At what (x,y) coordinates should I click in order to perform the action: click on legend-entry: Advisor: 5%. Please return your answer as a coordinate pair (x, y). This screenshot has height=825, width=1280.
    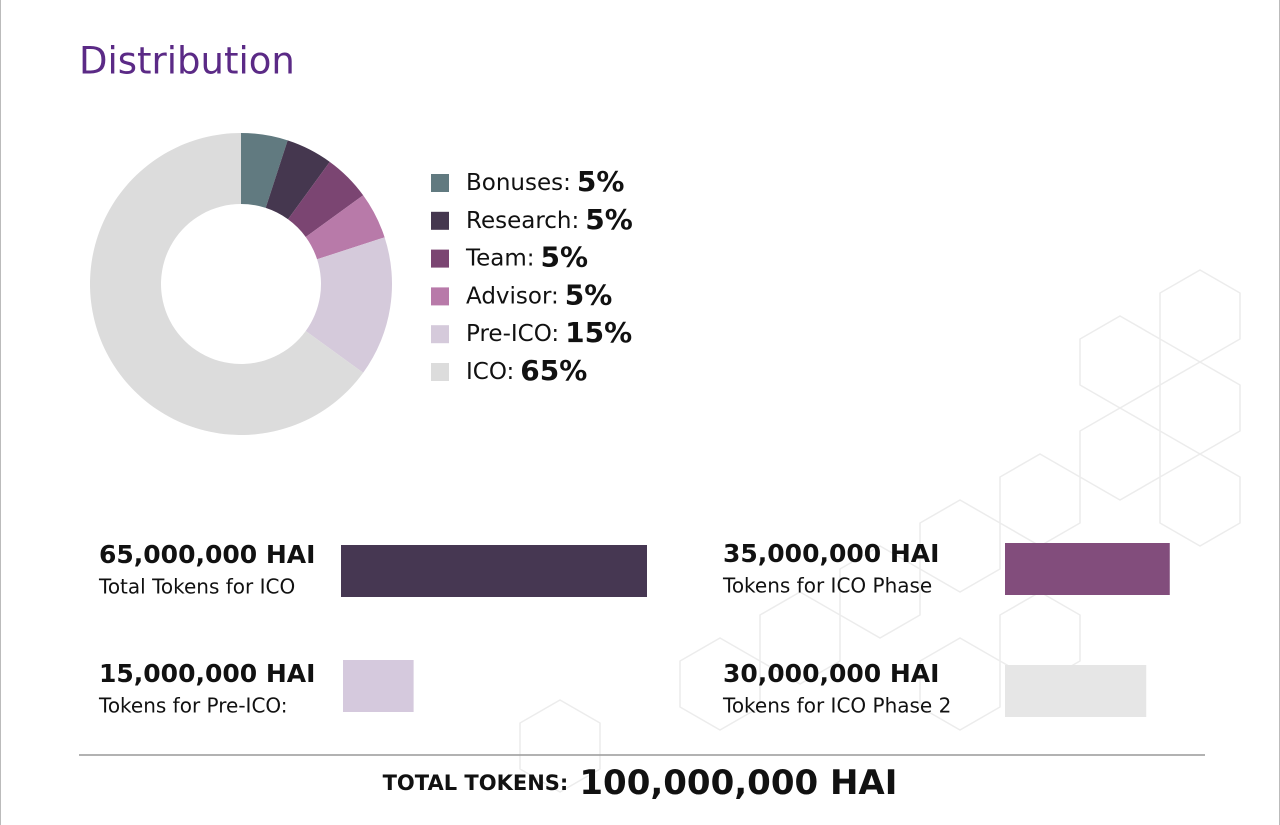
    Looking at the image, I should click on (539, 294).